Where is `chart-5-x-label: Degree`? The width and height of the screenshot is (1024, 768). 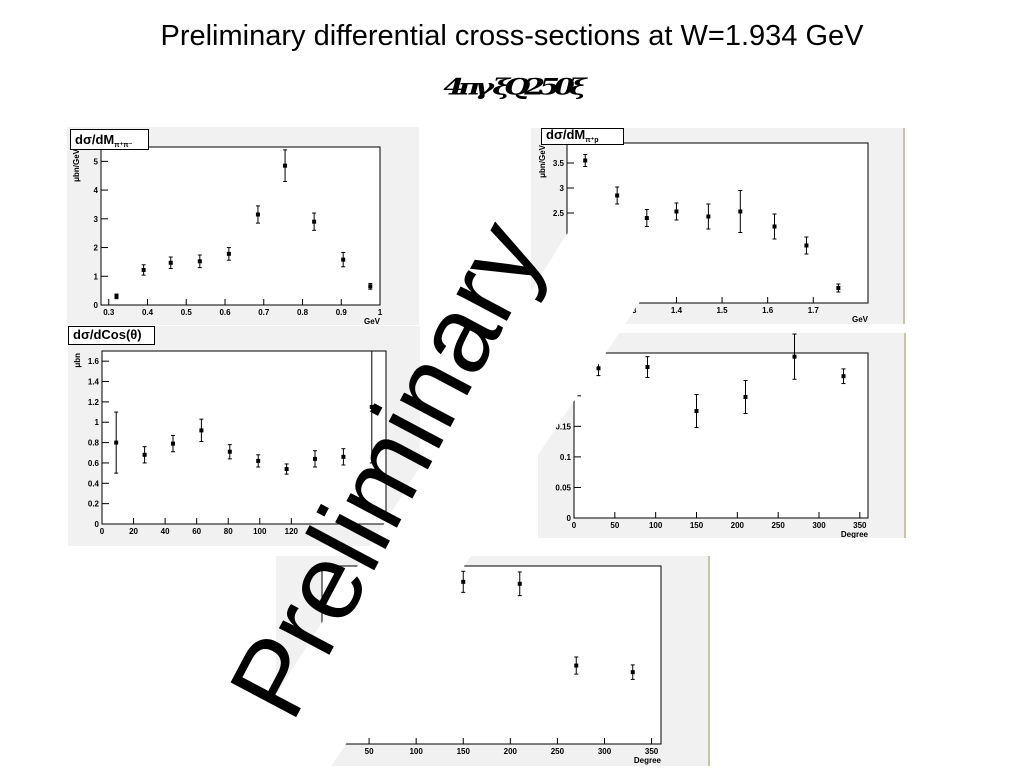 chart-5-x-label: Degree is located at coordinates (648, 760).